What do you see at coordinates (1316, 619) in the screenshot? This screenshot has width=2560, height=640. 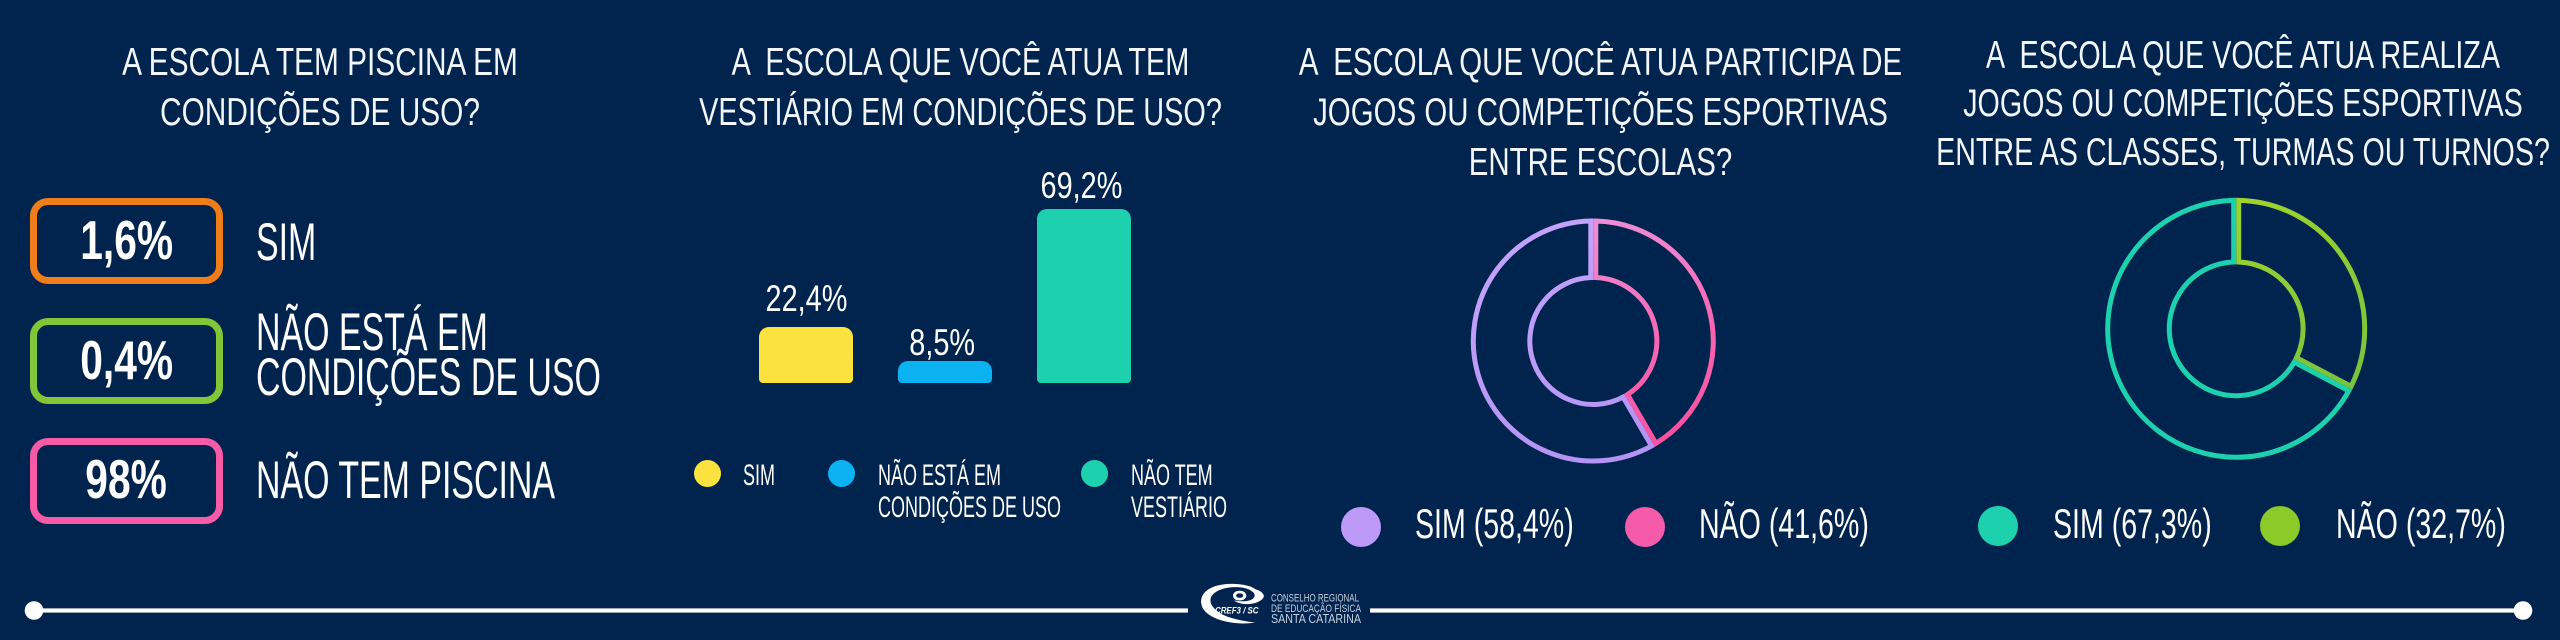 I see `svg-text: SANTA CATARINA` at bounding box center [1316, 619].